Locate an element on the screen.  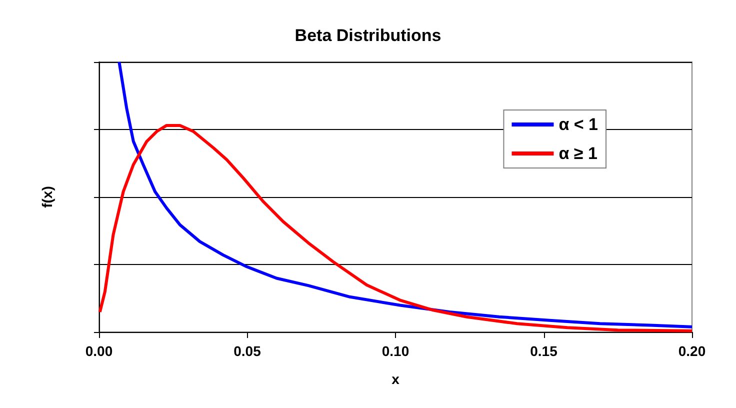
legend-label: α ≥ 1 is located at coordinates (578, 153).